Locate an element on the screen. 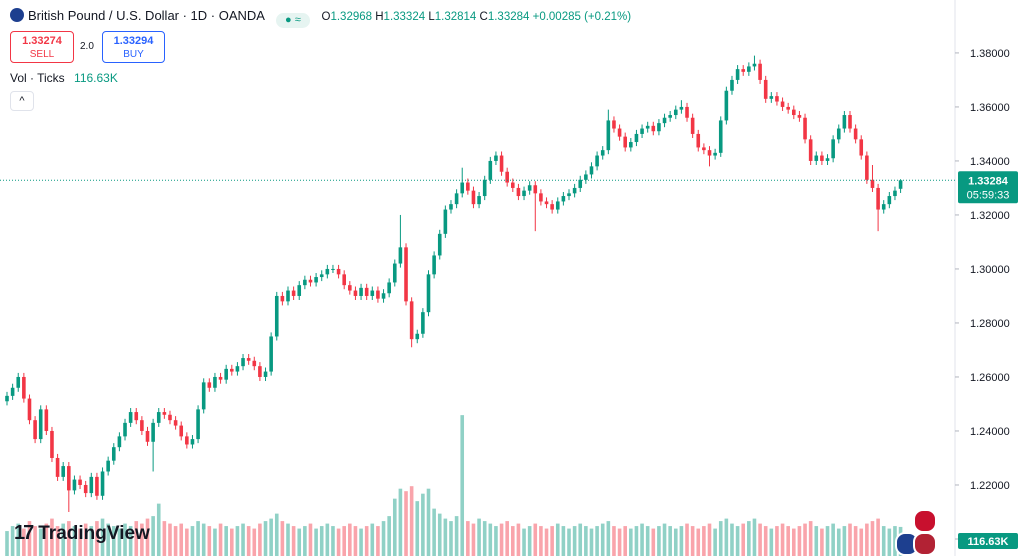 The height and width of the screenshot is (556, 1024). y-tick-label: 1.28000 is located at coordinates (990, 324).